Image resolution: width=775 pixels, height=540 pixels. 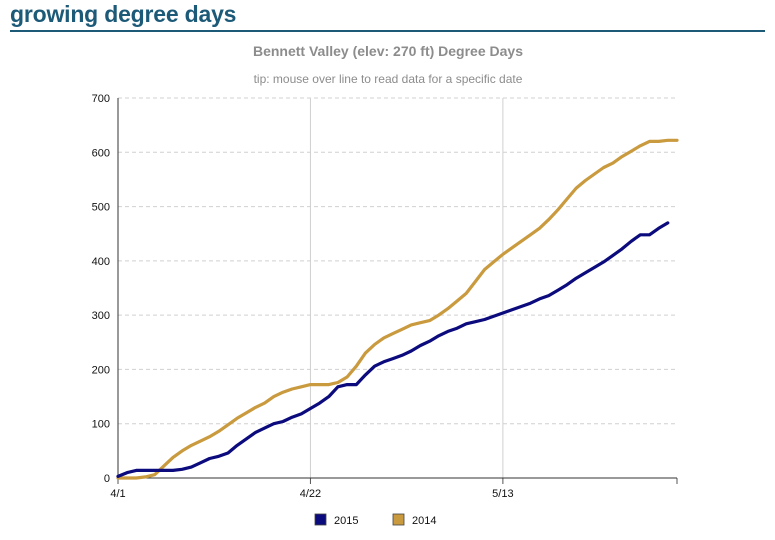 I want to click on y-tick-label: 300, so click(x=101, y=316).